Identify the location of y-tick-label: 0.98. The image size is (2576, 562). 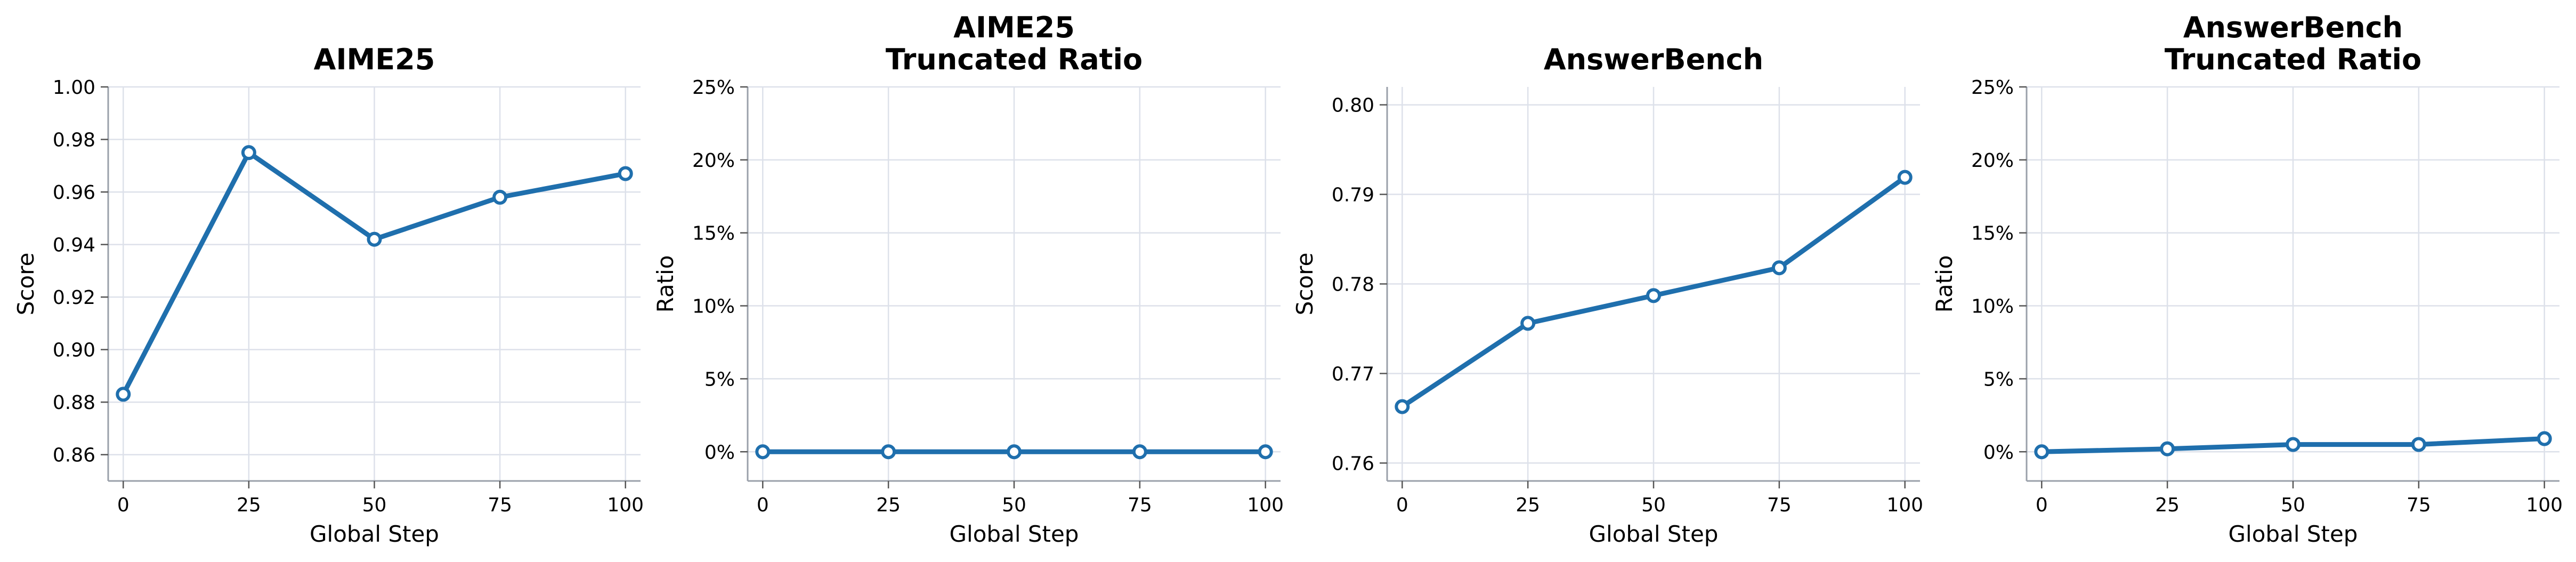
(74, 140).